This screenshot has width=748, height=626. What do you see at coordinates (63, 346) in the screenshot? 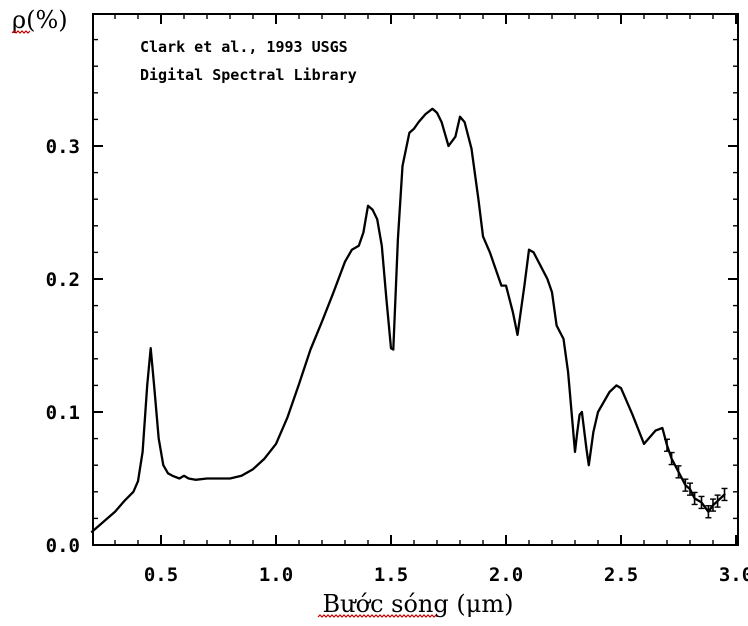
I see `y-tick-labels: 0.0 0.1 0.2 0.3` at bounding box center [63, 346].